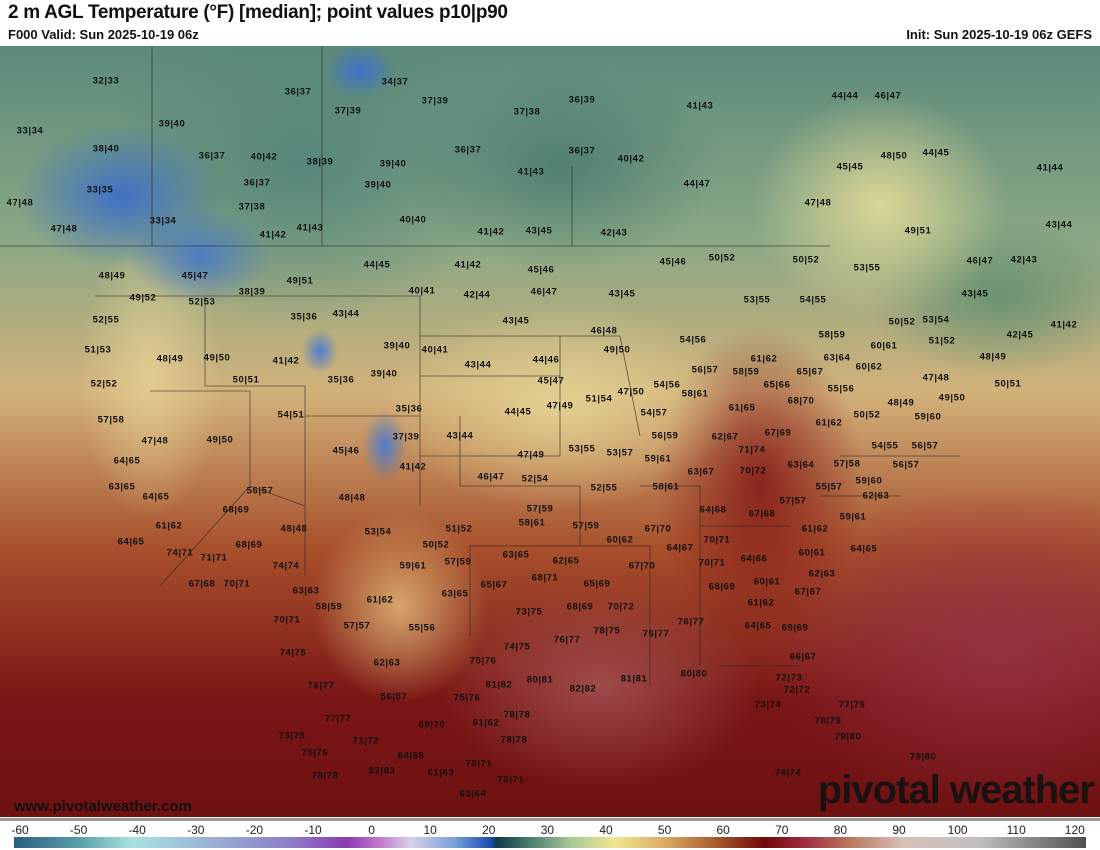  What do you see at coordinates (665, 436) in the screenshot?
I see `point-value-label: 56|59` at bounding box center [665, 436].